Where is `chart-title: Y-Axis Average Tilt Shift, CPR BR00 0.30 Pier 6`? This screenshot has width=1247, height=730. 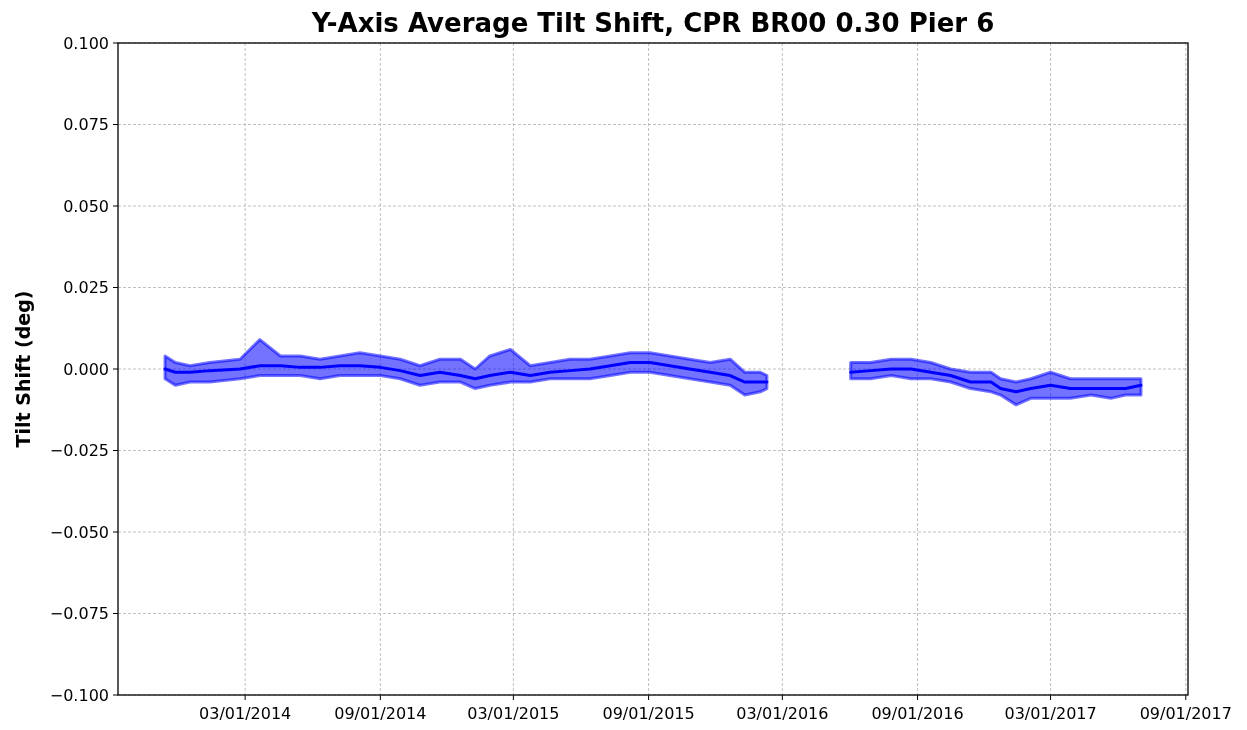
chart-title: Y-Axis Average Tilt Shift, CPR BR00 0.30 Pier 6 is located at coordinates (652, 23).